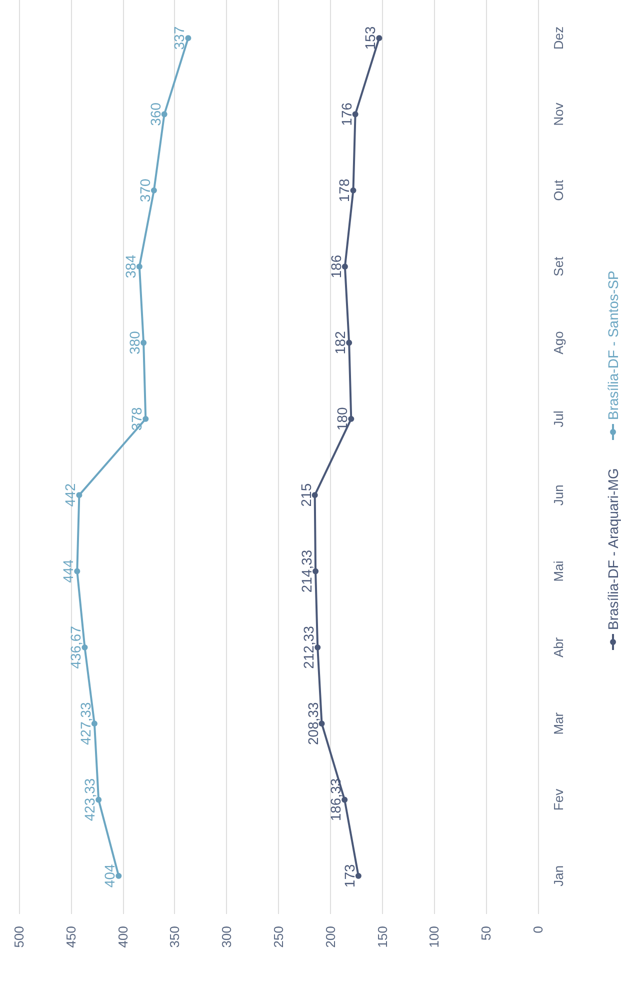 This screenshot has height=982, width=621. I want to click on data-label: 423,33, so click(90, 800).